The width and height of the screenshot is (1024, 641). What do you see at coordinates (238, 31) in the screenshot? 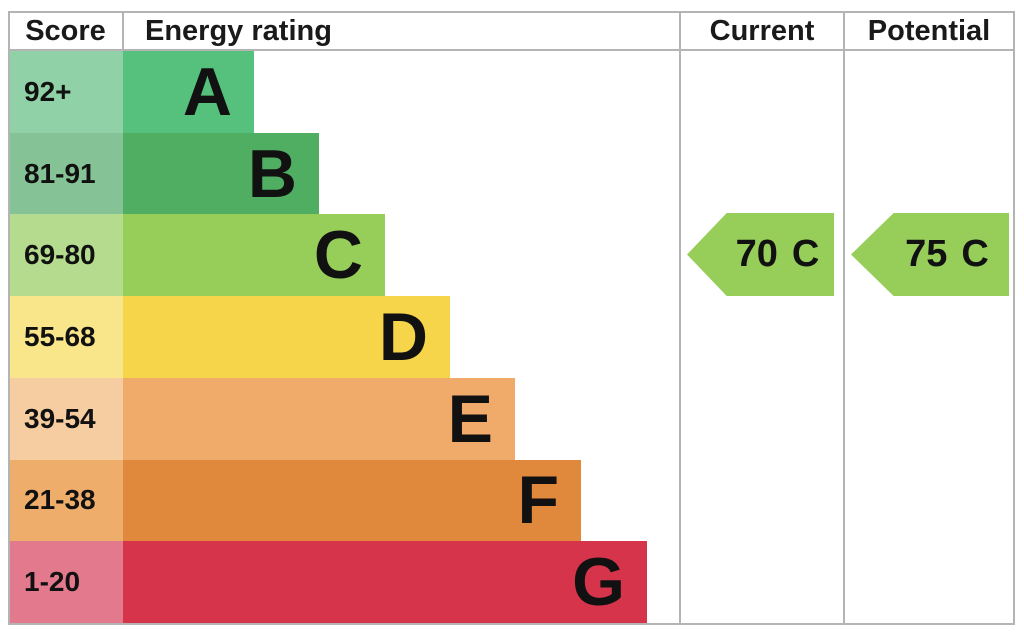
I see `energy-rating-column-header: Energy rating` at bounding box center [238, 31].